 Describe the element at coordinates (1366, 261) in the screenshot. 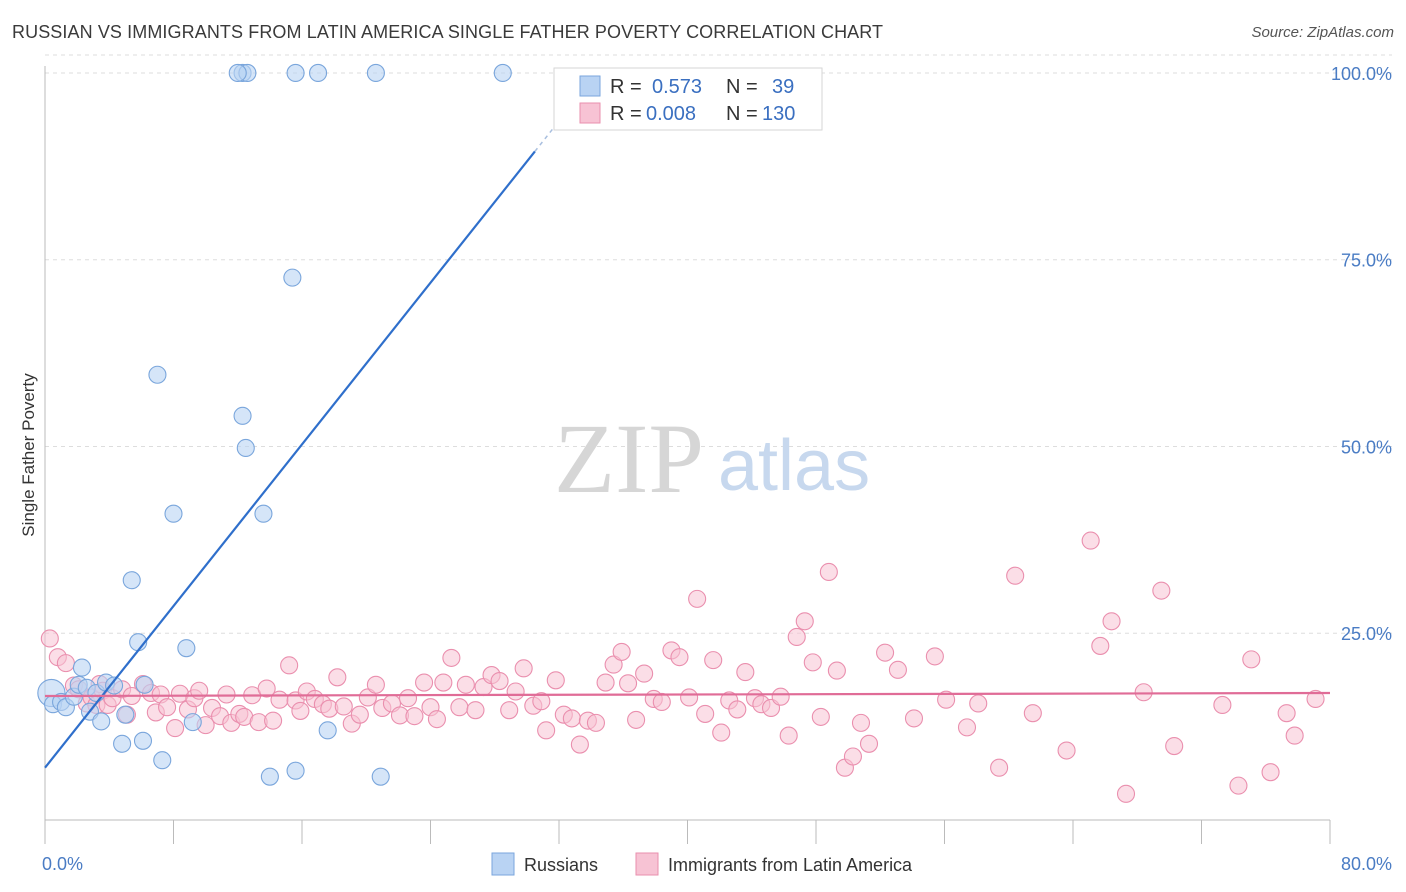

I see `y-tick-label-2: 75.0%` at that location.